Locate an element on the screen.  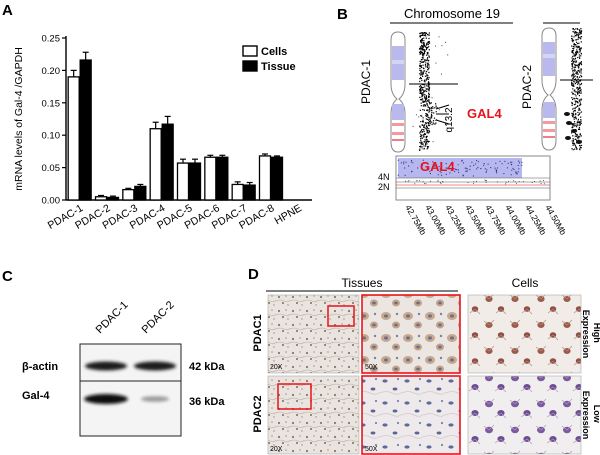
tissues-header: Tissues is located at coordinates (362, 283).